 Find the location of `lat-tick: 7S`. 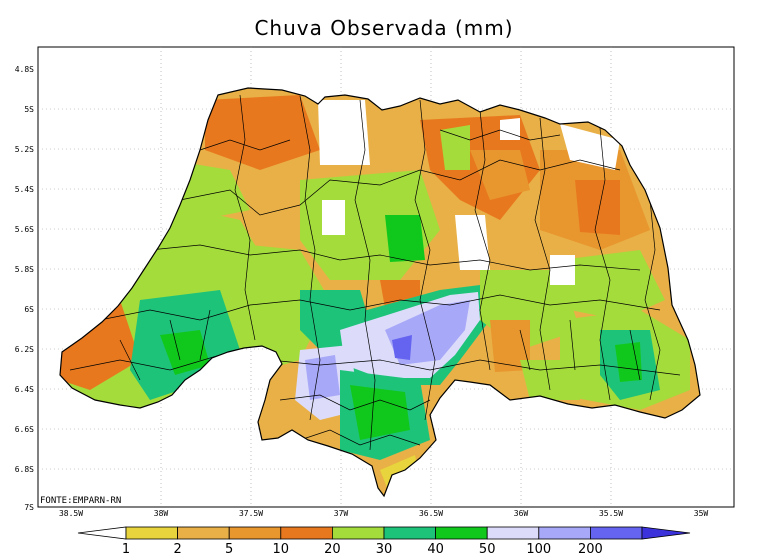

lat-tick: 7S is located at coordinates (29, 507).